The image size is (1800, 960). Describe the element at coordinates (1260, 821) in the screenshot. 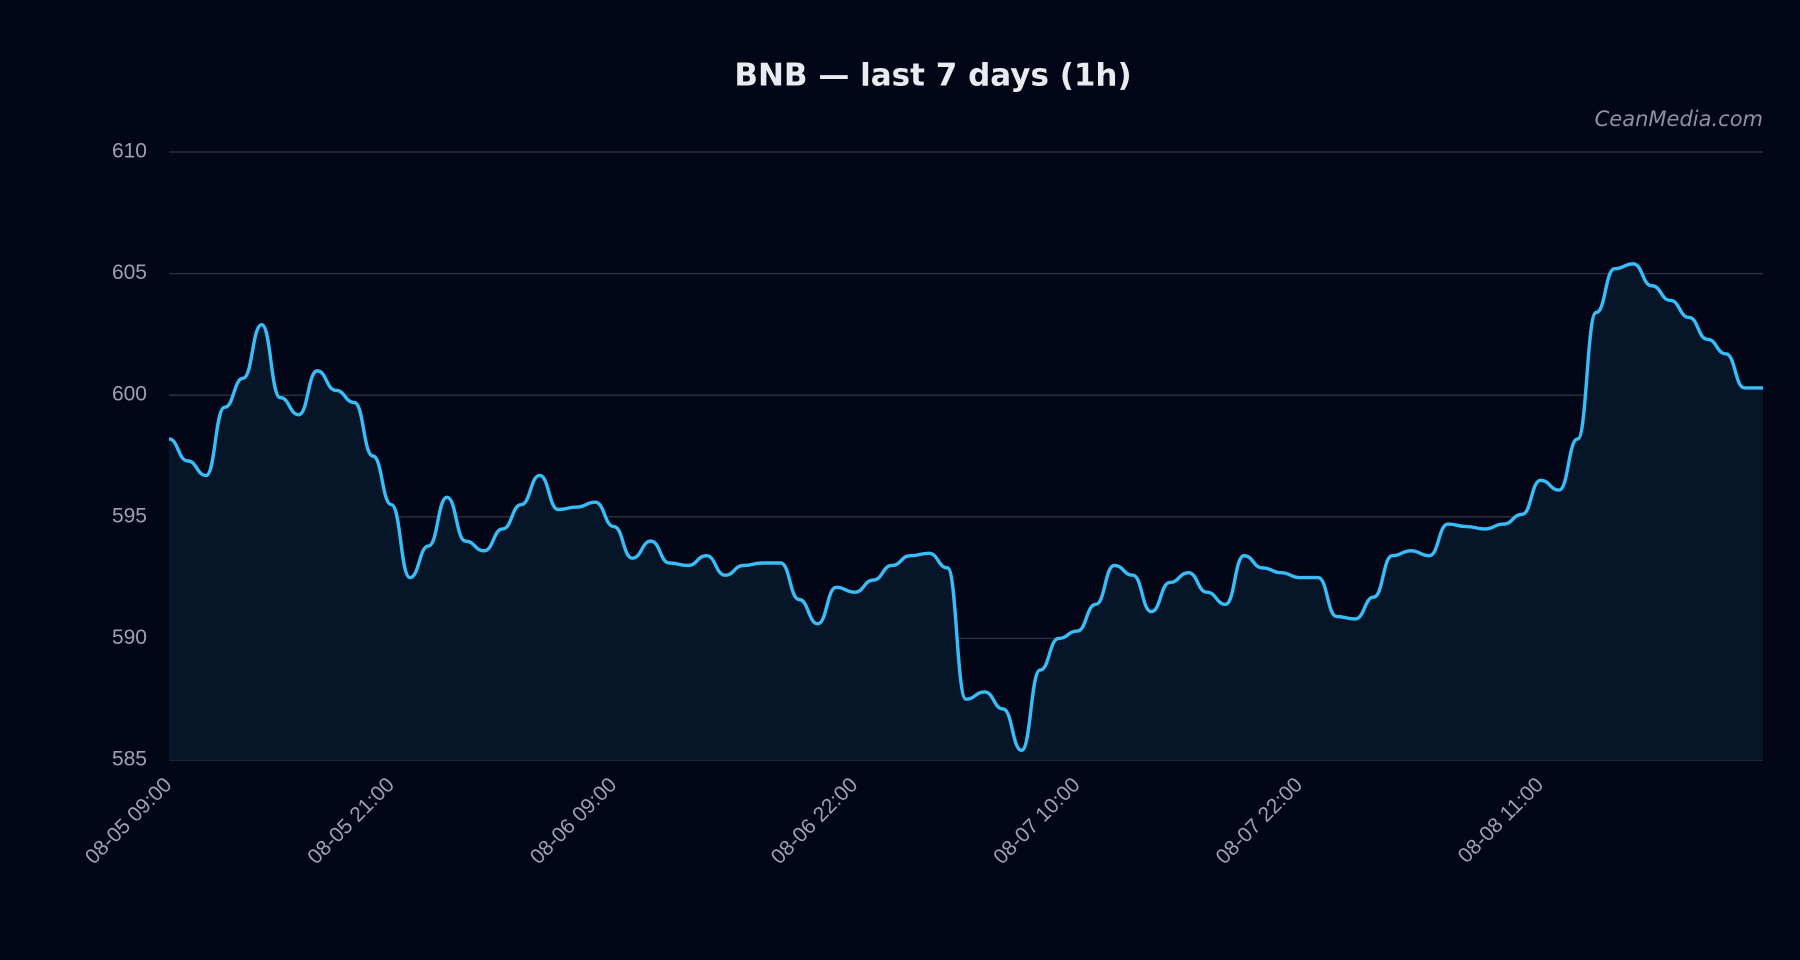

I see `x-tick-label: 08-07 22:00` at that location.